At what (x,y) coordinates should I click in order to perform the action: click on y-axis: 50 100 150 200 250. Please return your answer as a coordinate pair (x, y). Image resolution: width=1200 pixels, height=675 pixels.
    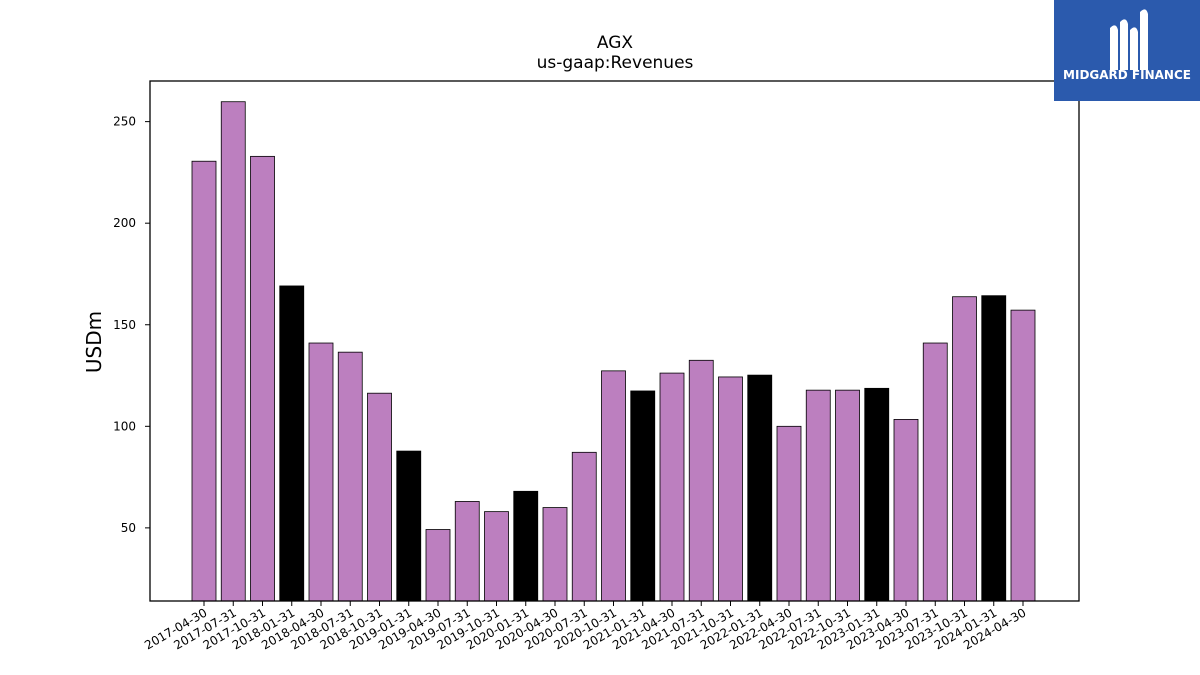
    Looking at the image, I should click on (131, 325).